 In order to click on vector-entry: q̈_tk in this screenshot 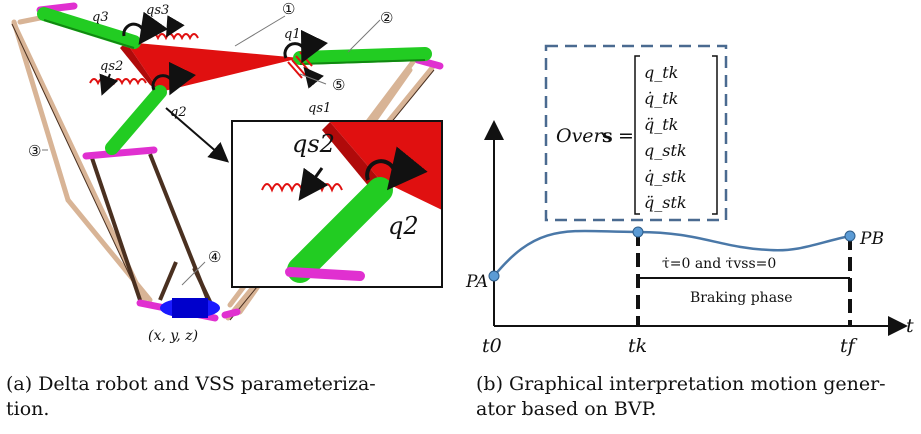, I will do `click(661, 124)`.